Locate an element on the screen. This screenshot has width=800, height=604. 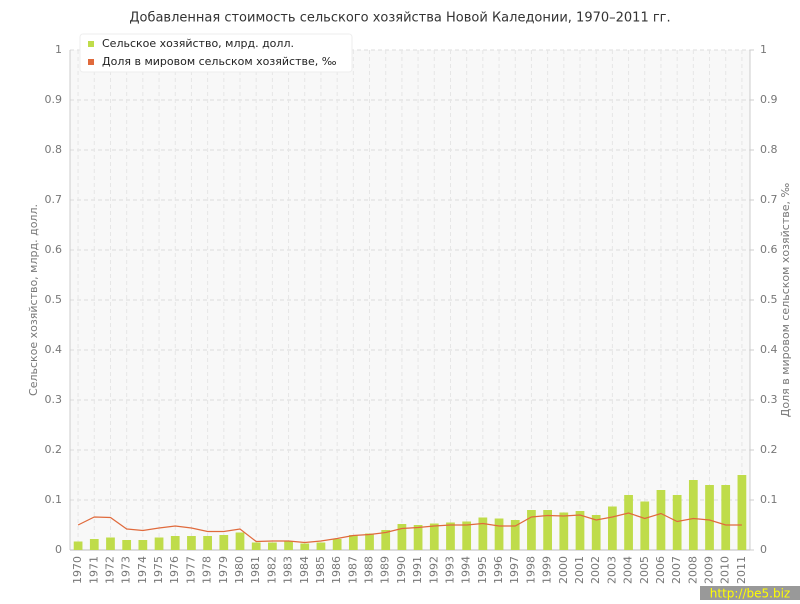
x-tick-label: 1978 is located at coordinates (207, 570).